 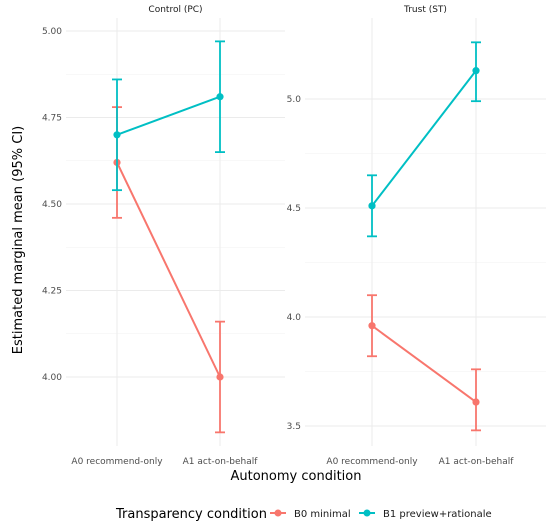 I want to click on panel-title: Trust (ST), so click(x=425, y=10).